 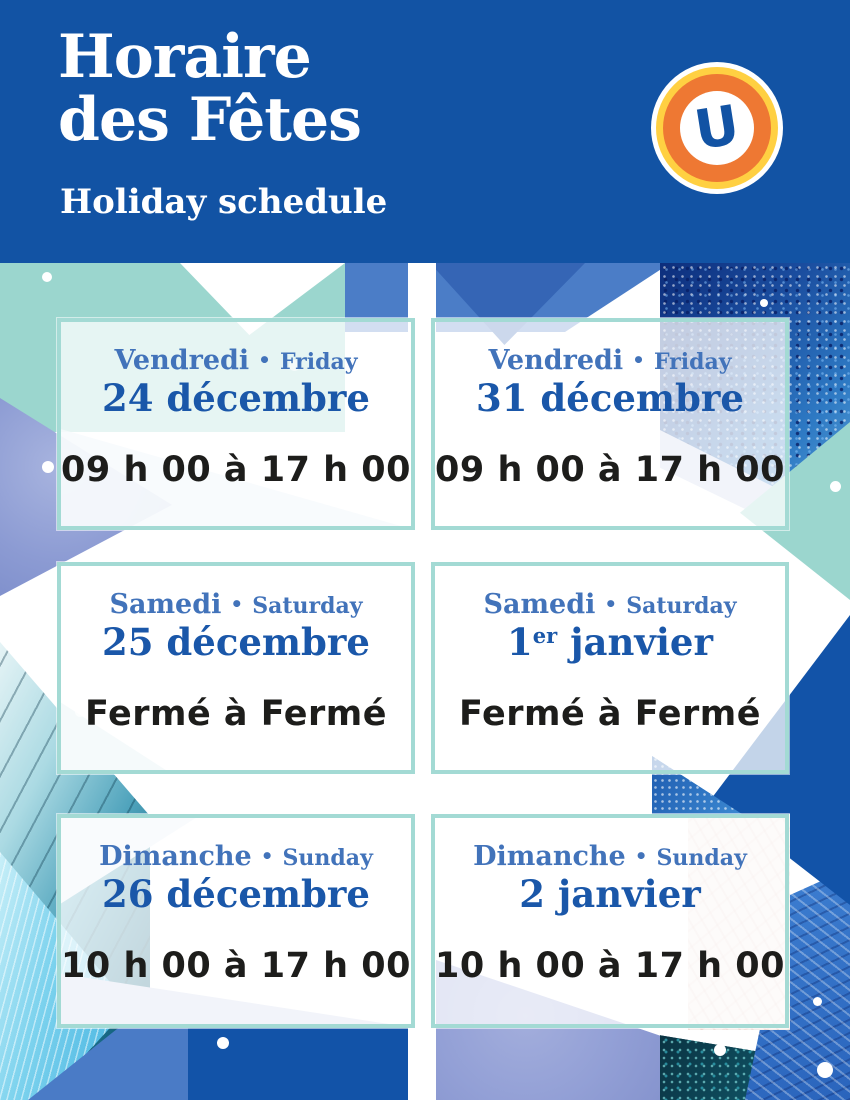 I want to click on date-line: 1er janvier, so click(x=610, y=645).